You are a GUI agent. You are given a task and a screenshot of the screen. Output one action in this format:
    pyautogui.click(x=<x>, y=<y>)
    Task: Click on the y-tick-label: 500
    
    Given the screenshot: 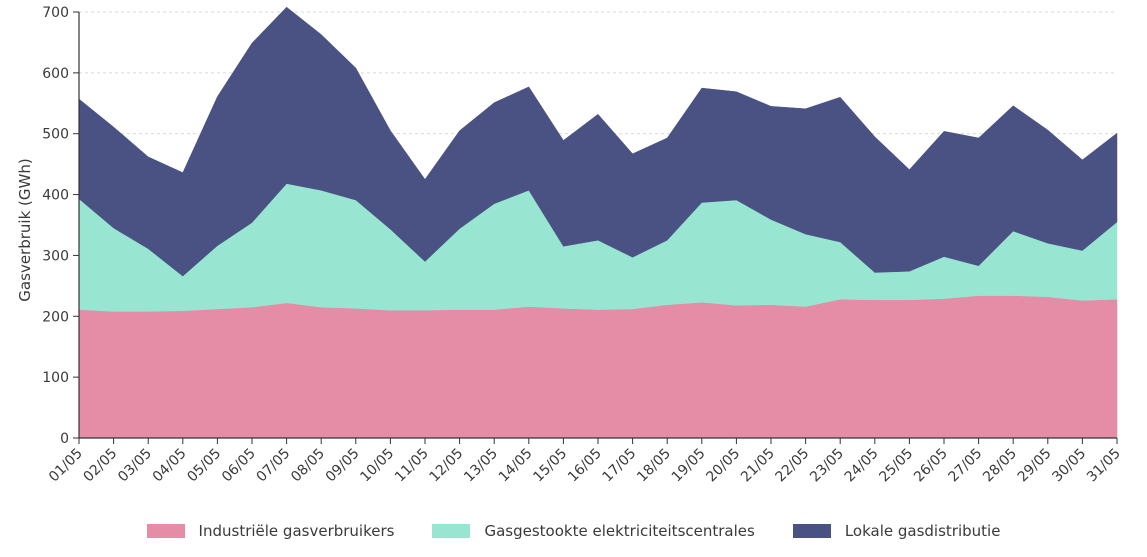 What is the action you would take?
    pyautogui.click(x=55, y=135)
    